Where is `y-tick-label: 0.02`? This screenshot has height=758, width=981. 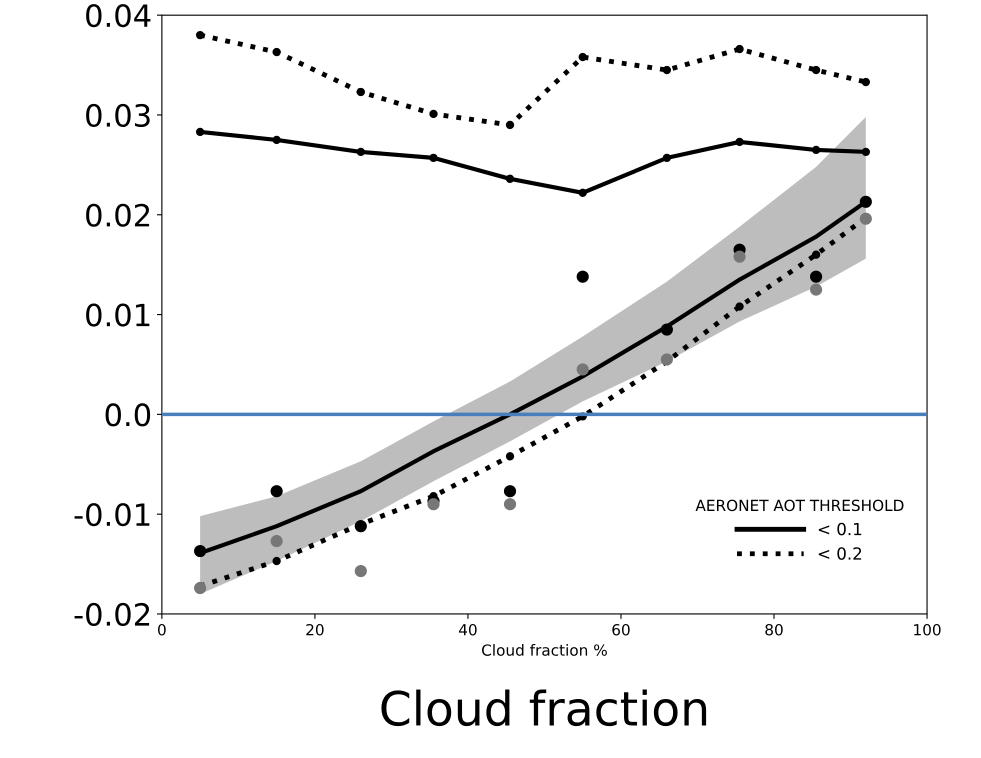 y-tick-label: 0.02 is located at coordinates (118, 215).